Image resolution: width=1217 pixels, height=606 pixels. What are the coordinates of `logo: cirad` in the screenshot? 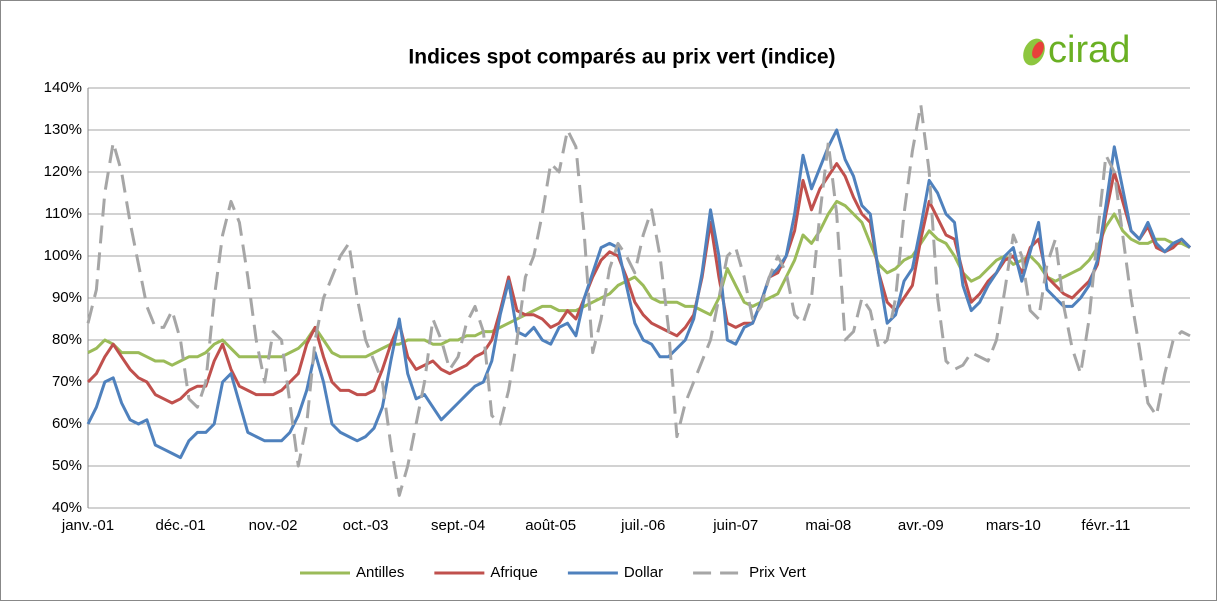 It's located at (1076, 50).